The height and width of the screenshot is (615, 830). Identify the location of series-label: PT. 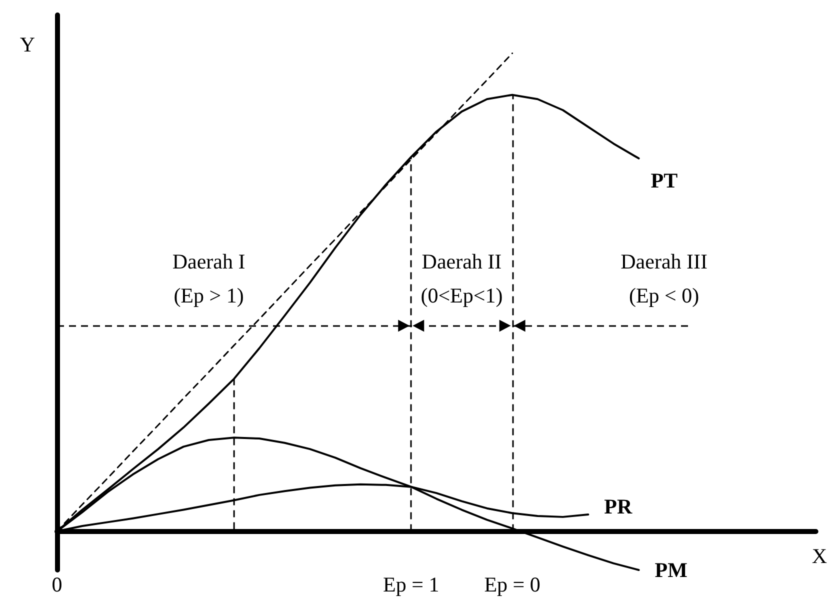
(664, 180).